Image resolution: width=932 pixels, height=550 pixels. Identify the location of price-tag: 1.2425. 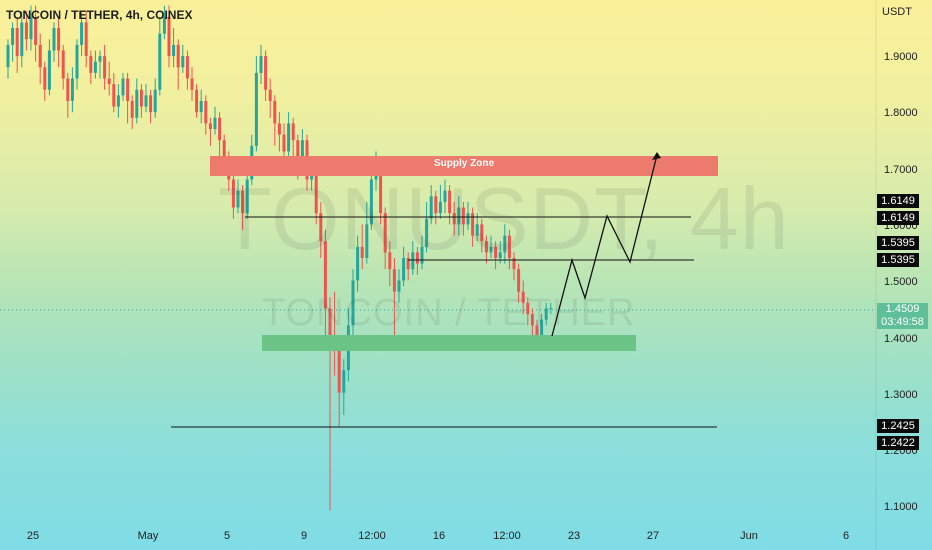
(898, 426).